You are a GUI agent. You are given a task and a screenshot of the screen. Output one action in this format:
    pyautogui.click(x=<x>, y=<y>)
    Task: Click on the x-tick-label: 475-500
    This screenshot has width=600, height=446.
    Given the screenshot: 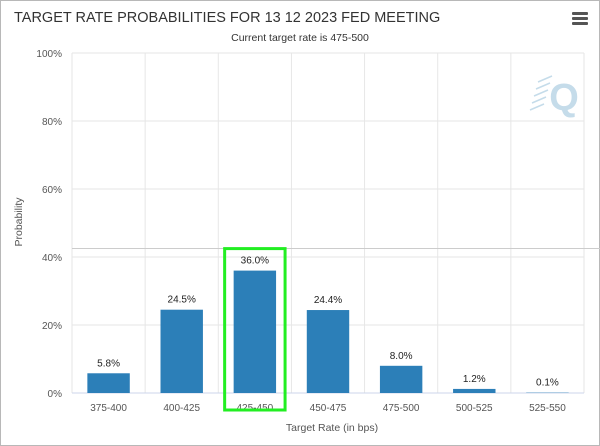 What is the action you would take?
    pyautogui.click(x=401, y=408)
    